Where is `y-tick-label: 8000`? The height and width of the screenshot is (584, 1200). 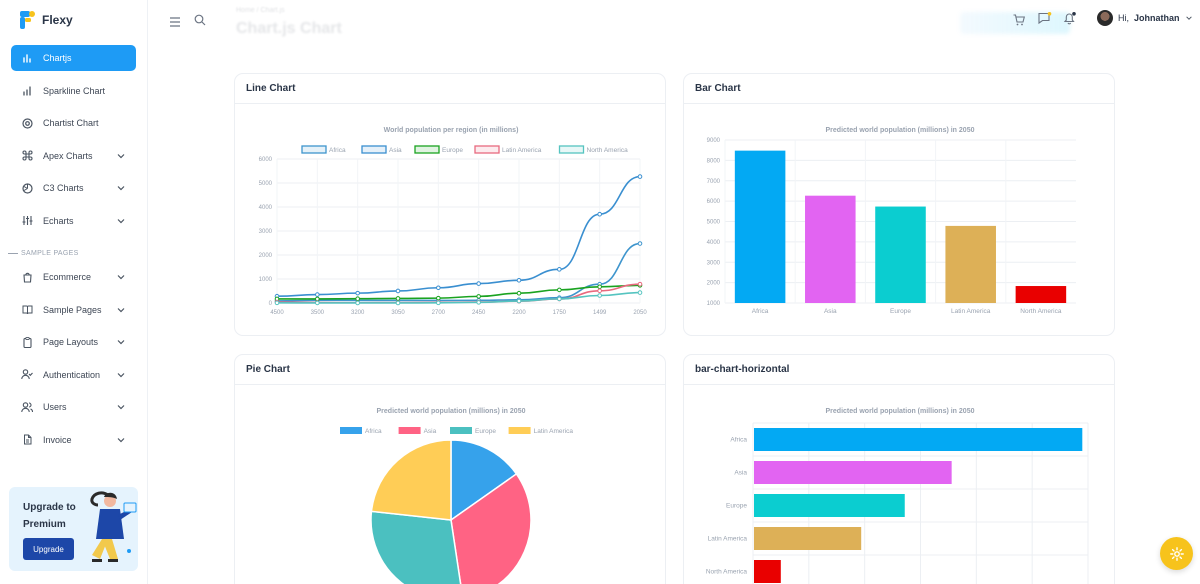
y-tick-label: 8000 is located at coordinates (714, 161).